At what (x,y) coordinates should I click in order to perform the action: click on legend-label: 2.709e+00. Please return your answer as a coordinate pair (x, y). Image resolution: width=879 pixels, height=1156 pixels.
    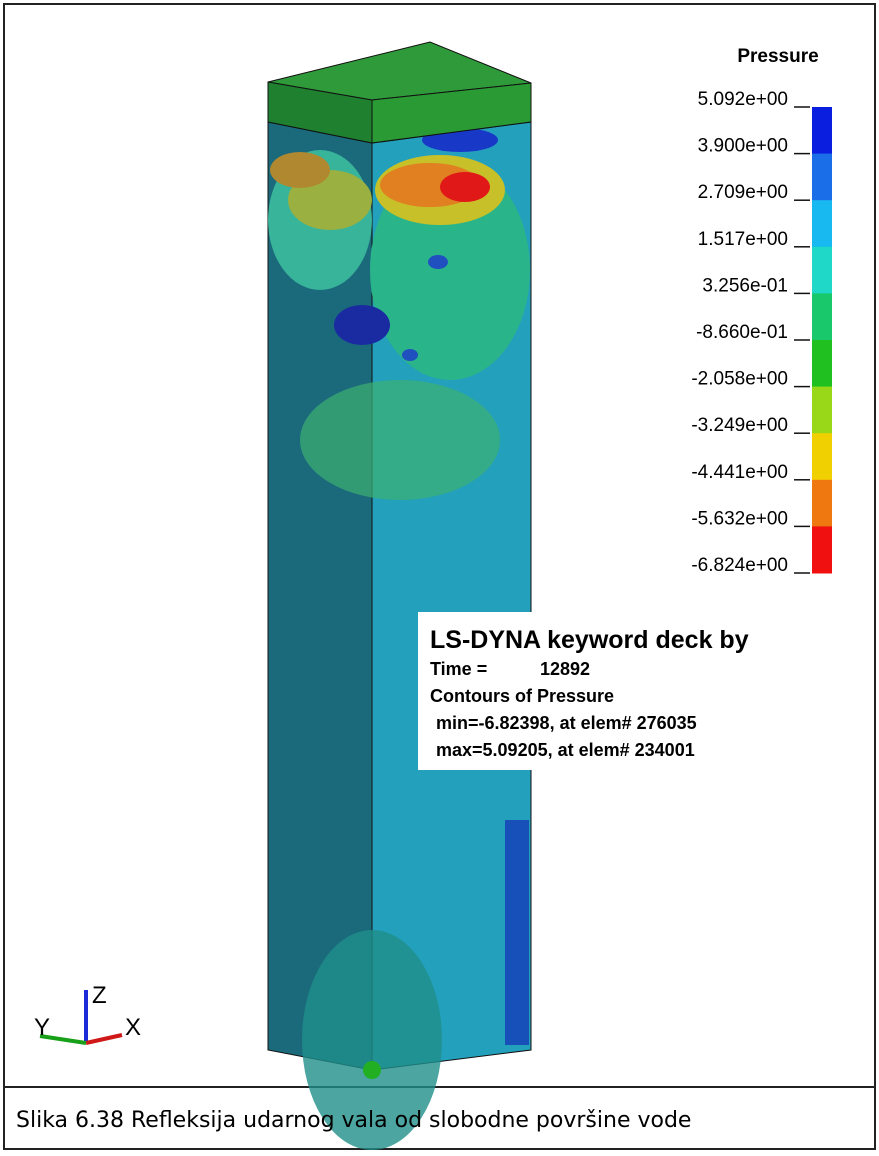
    Looking at the image, I should click on (743, 192).